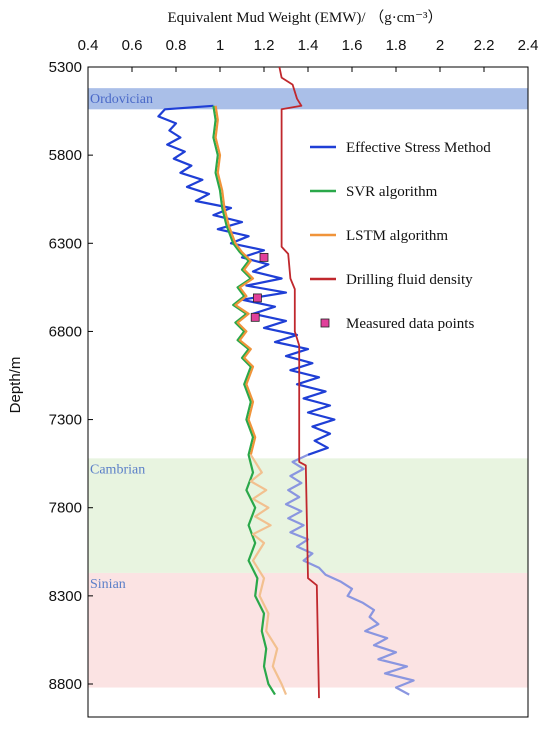 This screenshot has height=732, width=550. I want to click on line-effective-stress-method-lower, so click(349, 574).